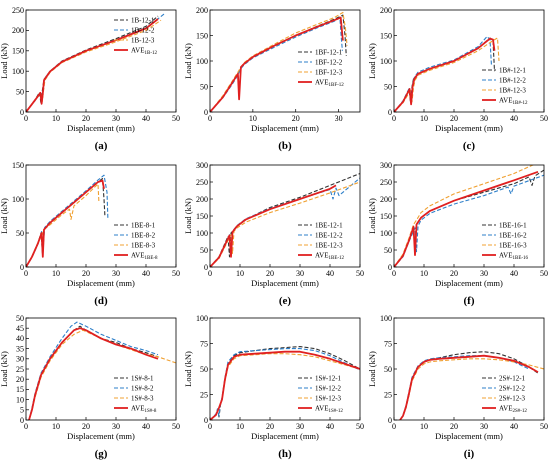 This screenshot has width=550, height=463. What do you see at coordinates (519, 411) in the screenshot?
I see `legend-subscript: 2S#-12` at bounding box center [519, 411].